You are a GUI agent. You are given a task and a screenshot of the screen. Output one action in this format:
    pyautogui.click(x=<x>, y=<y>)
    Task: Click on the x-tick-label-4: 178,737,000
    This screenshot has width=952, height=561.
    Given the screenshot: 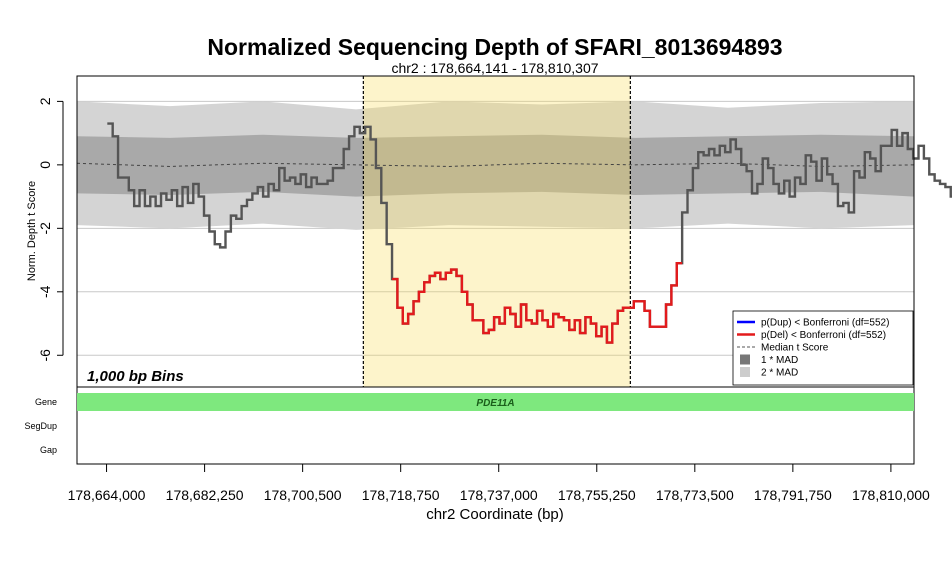 What is the action you would take?
    pyautogui.click(x=499, y=495)
    